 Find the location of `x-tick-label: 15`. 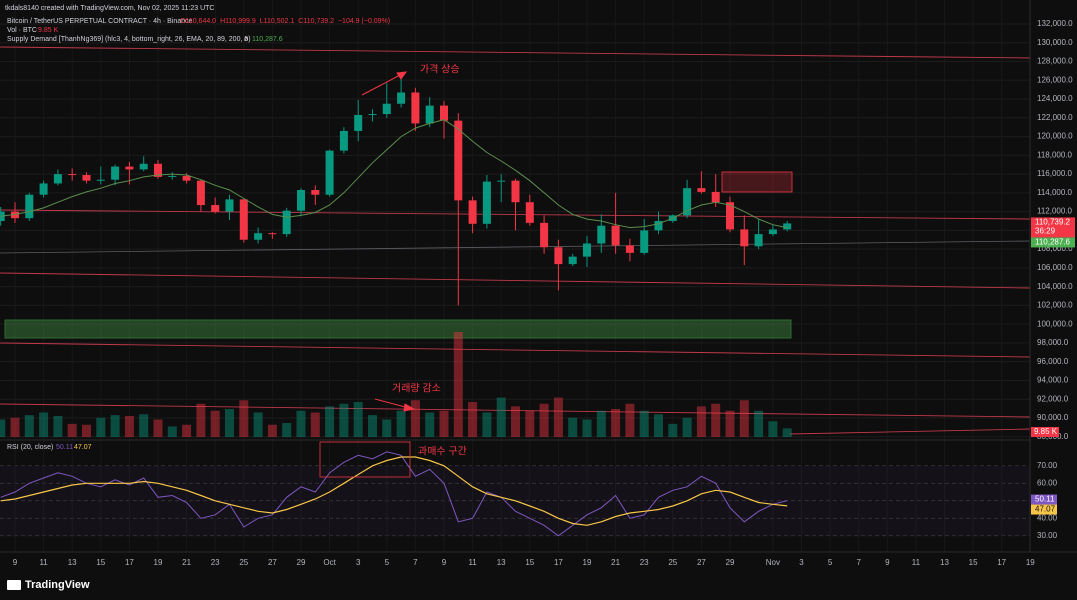

x-tick-label: 15 is located at coordinates (100, 562).